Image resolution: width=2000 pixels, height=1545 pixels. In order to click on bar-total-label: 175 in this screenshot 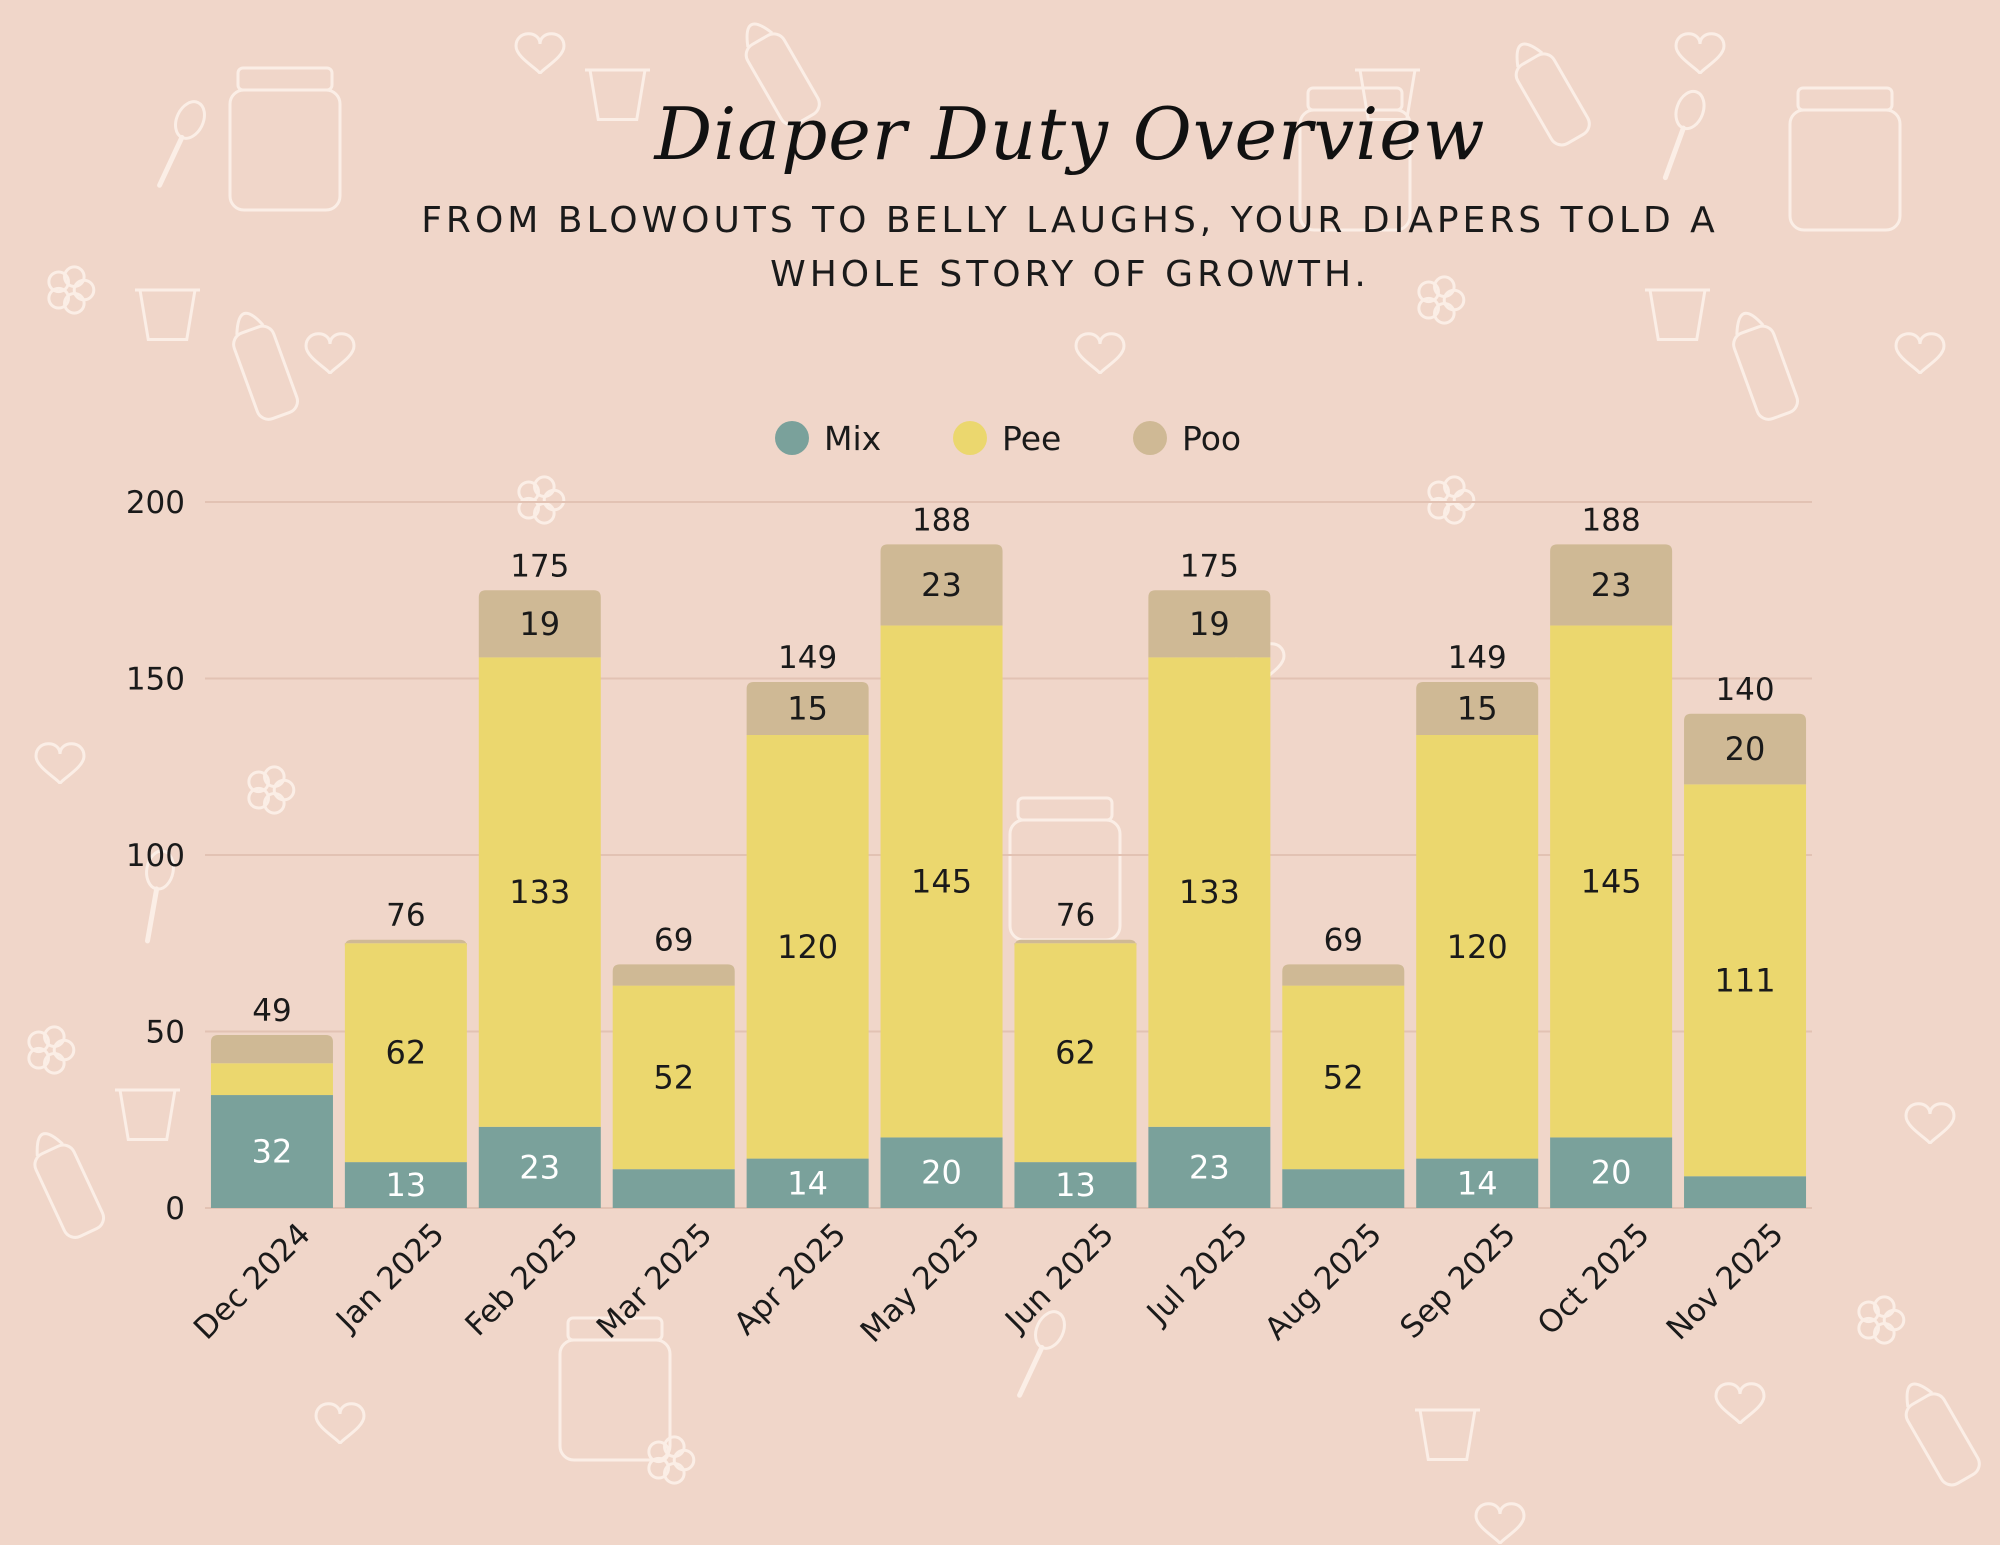, I will do `click(539, 566)`.